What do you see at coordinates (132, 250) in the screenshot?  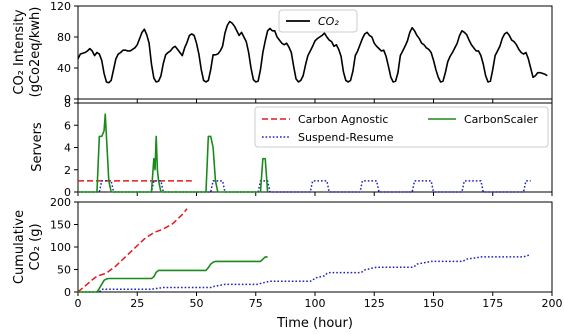 I see `series-line-carbon-agnostic` at bounding box center [132, 250].